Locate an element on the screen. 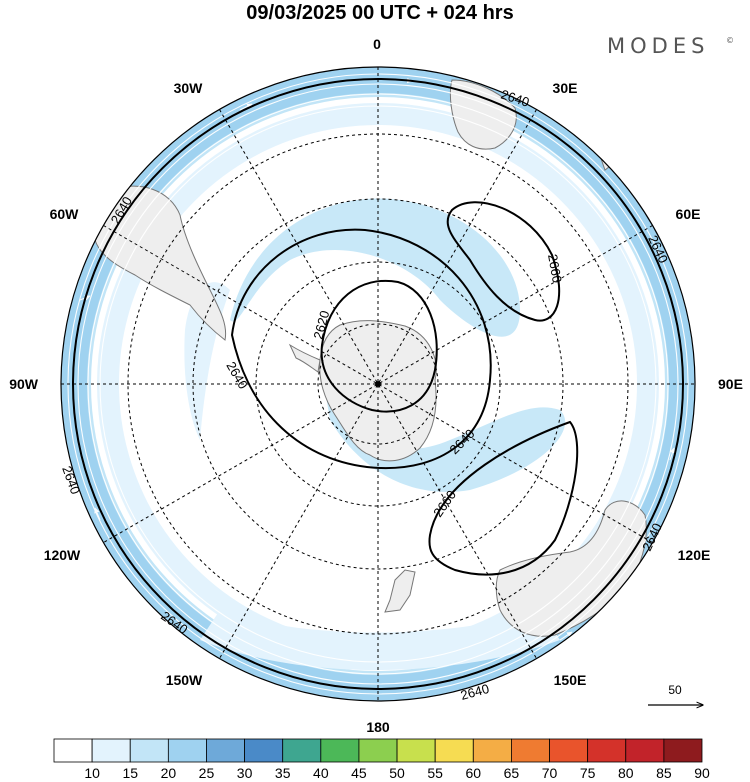  colorbar-tick-label: 45 is located at coordinates (359, 773).